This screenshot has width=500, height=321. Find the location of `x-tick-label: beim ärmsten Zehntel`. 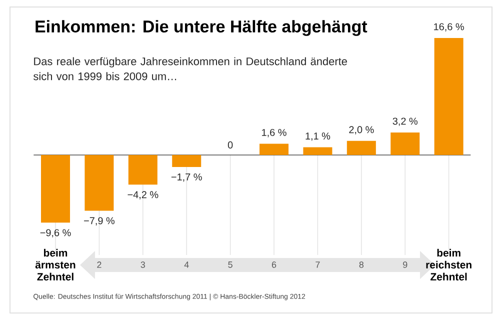

x-tick-label: beim ärmsten Zehntel is located at coordinates (55, 264).